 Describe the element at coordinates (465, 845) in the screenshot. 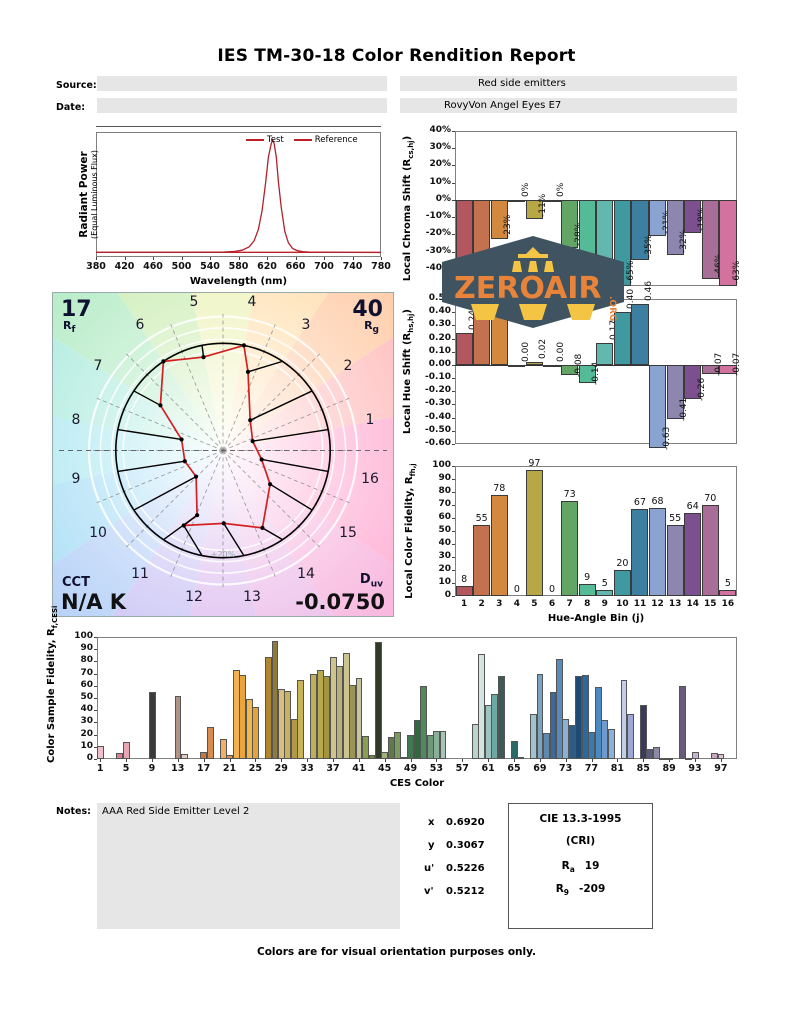

I see `cie-value-y: 0.3067` at that location.